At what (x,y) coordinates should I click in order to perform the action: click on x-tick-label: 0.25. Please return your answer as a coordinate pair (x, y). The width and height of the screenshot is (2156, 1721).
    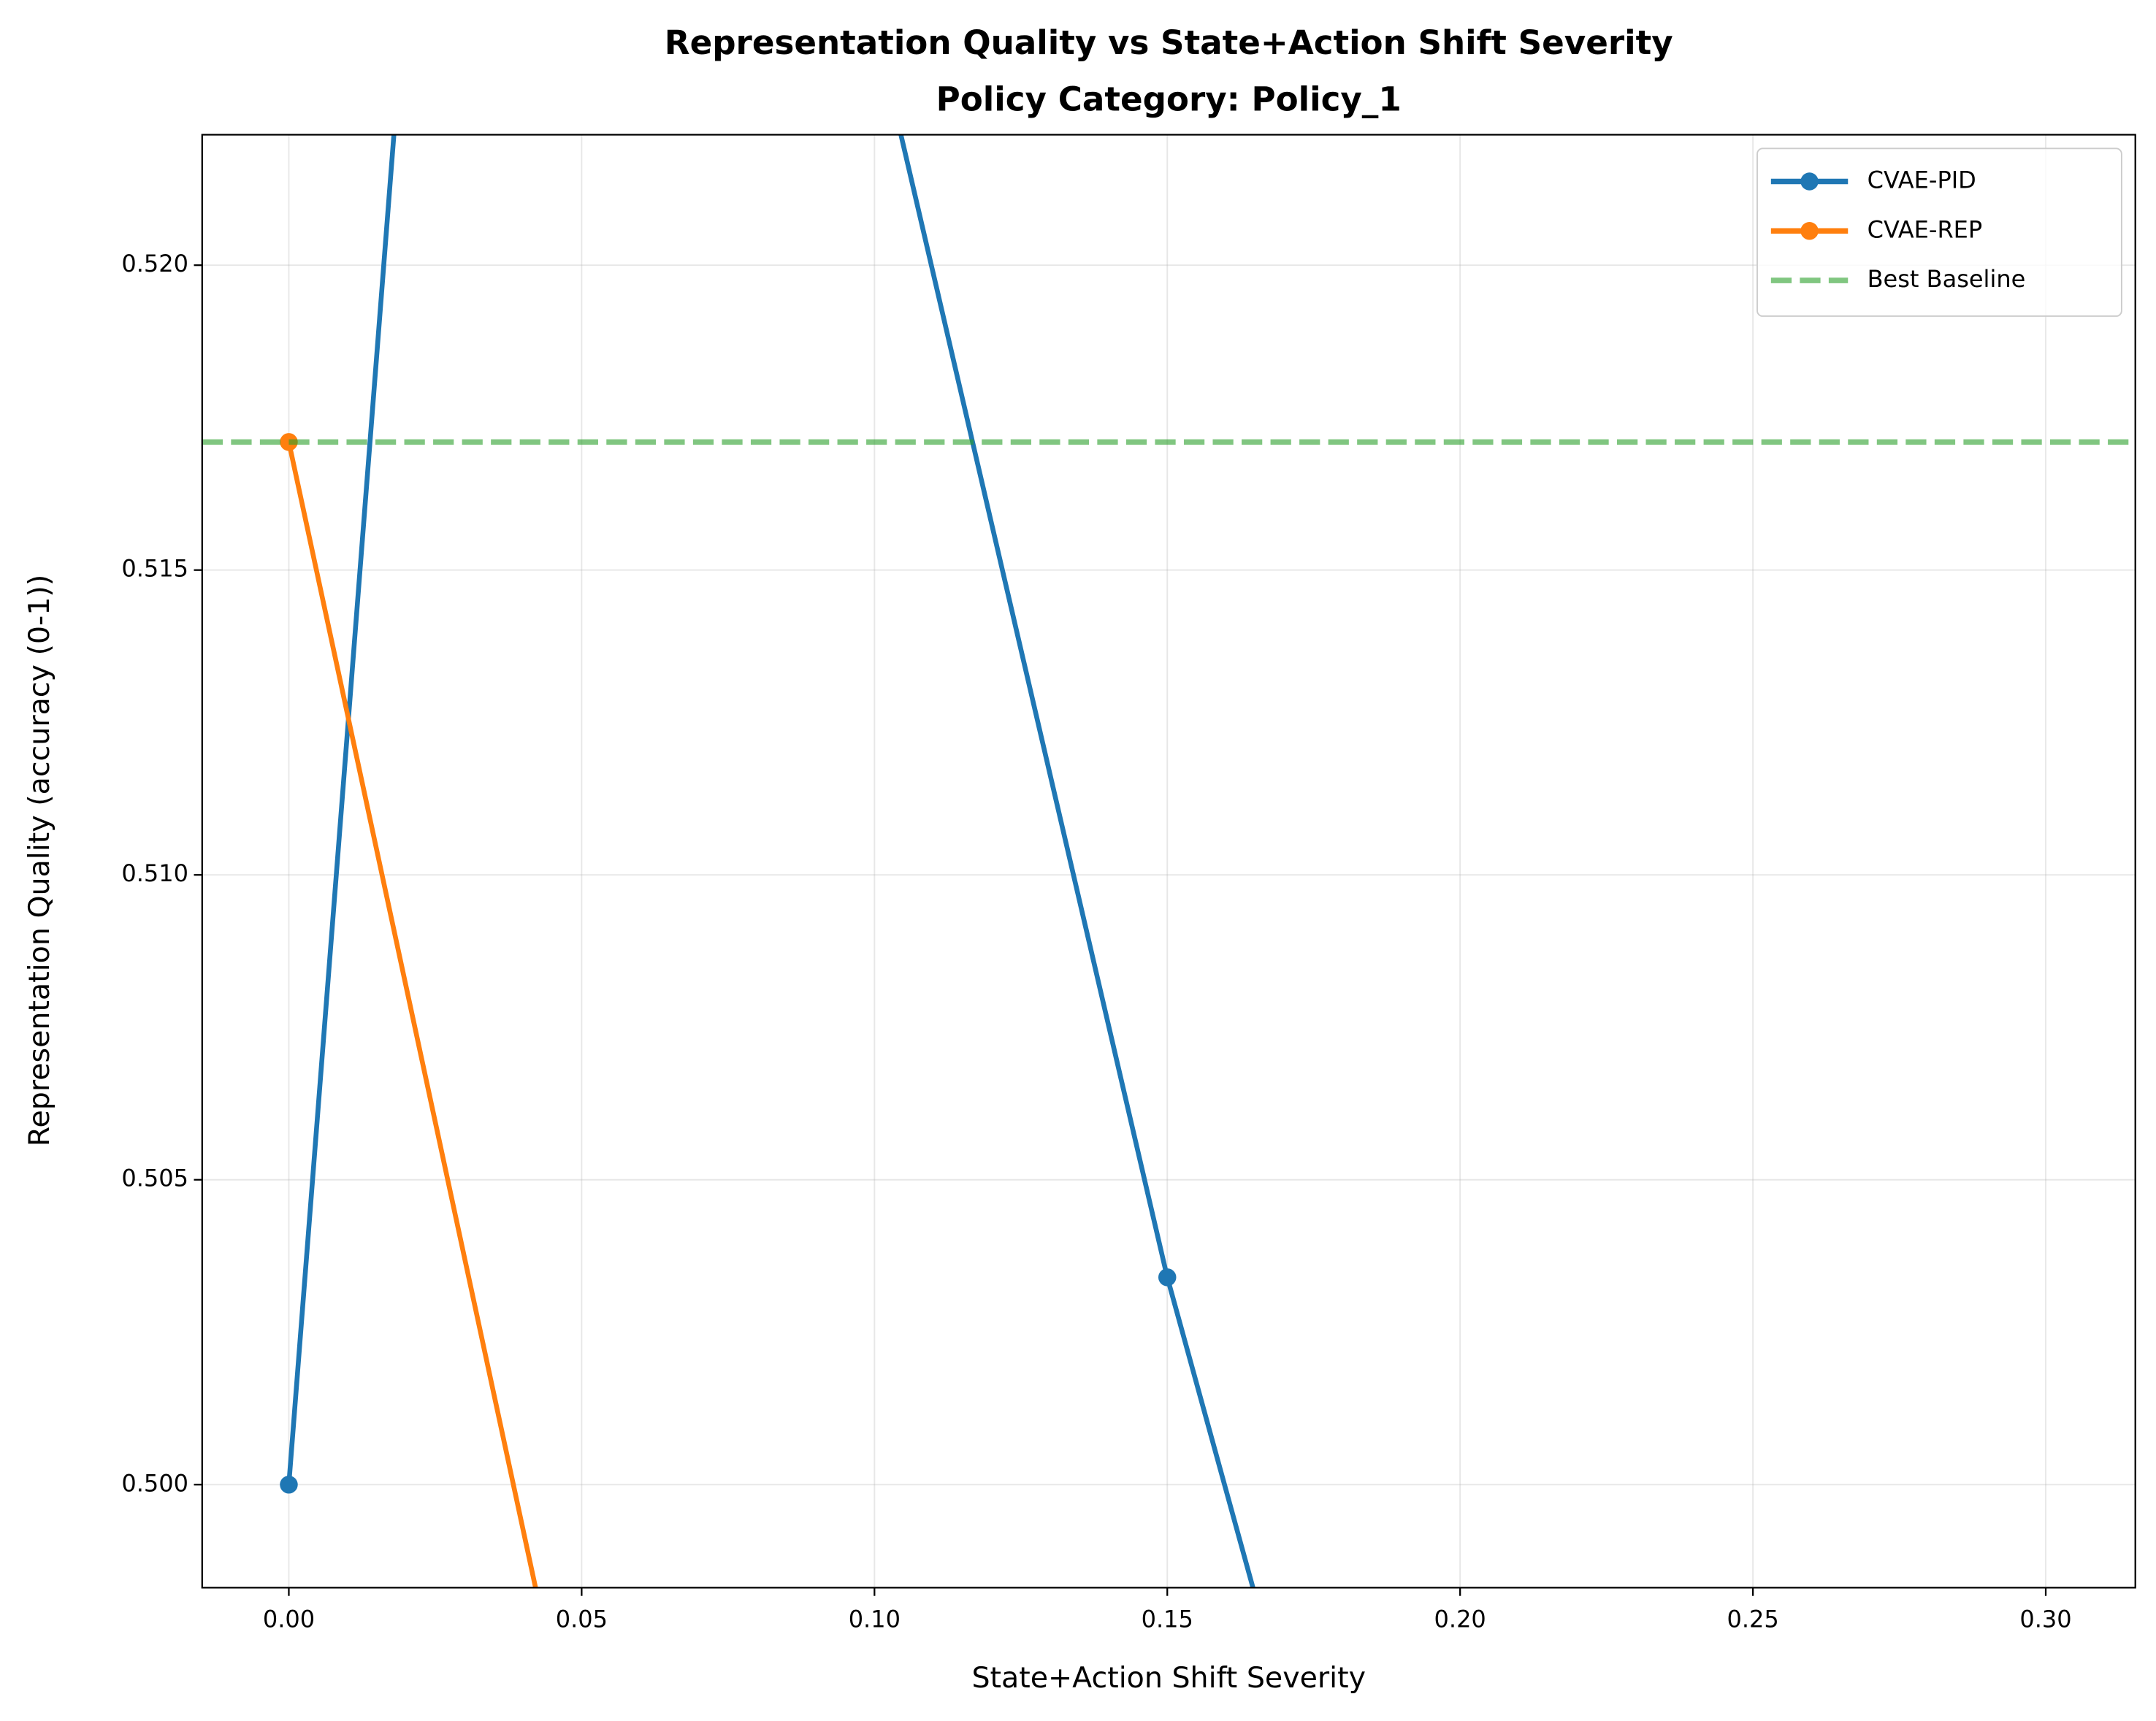
    Looking at the image, I should click on (1753, 1619).